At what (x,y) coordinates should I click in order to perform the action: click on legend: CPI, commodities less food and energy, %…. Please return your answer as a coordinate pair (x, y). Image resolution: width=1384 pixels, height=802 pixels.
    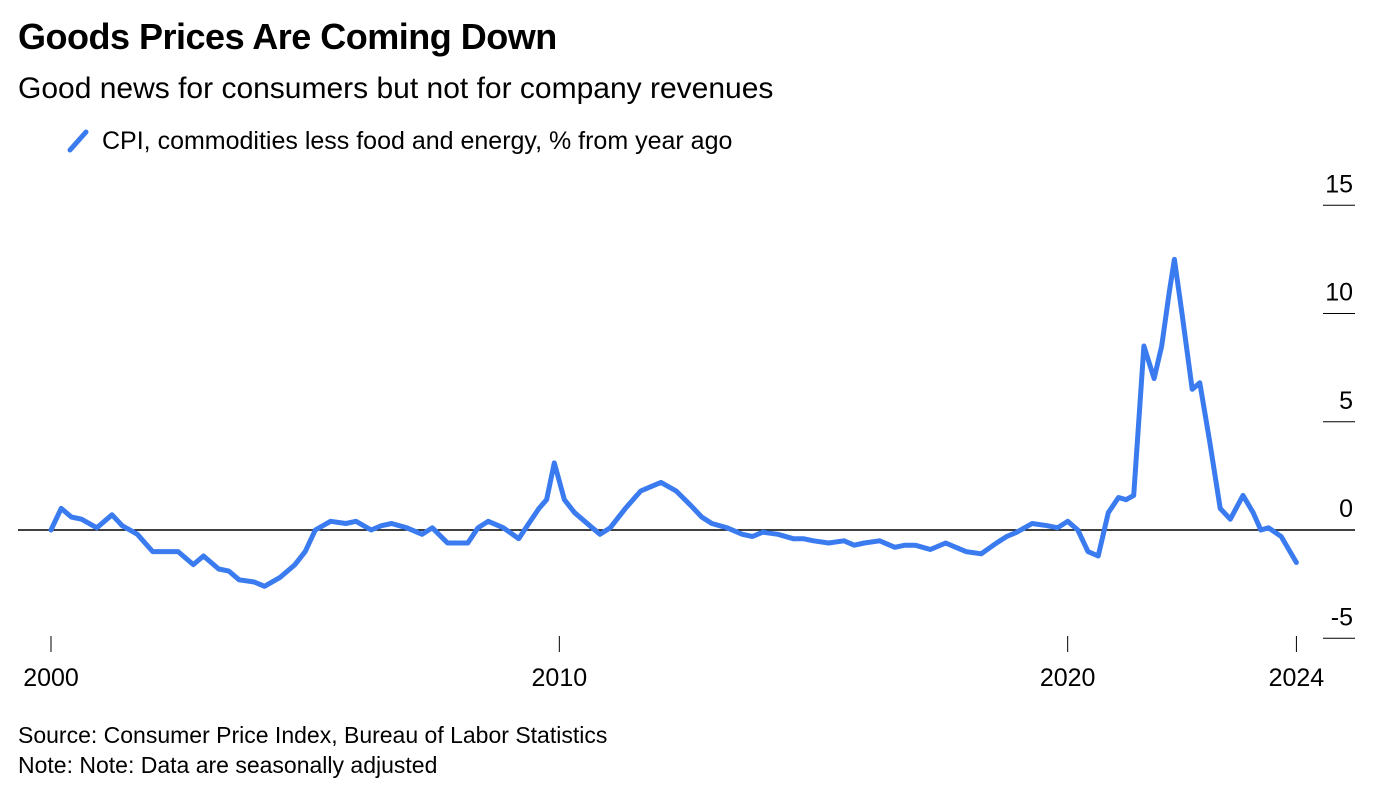
    Looking at the image, I should click on (398, 141).